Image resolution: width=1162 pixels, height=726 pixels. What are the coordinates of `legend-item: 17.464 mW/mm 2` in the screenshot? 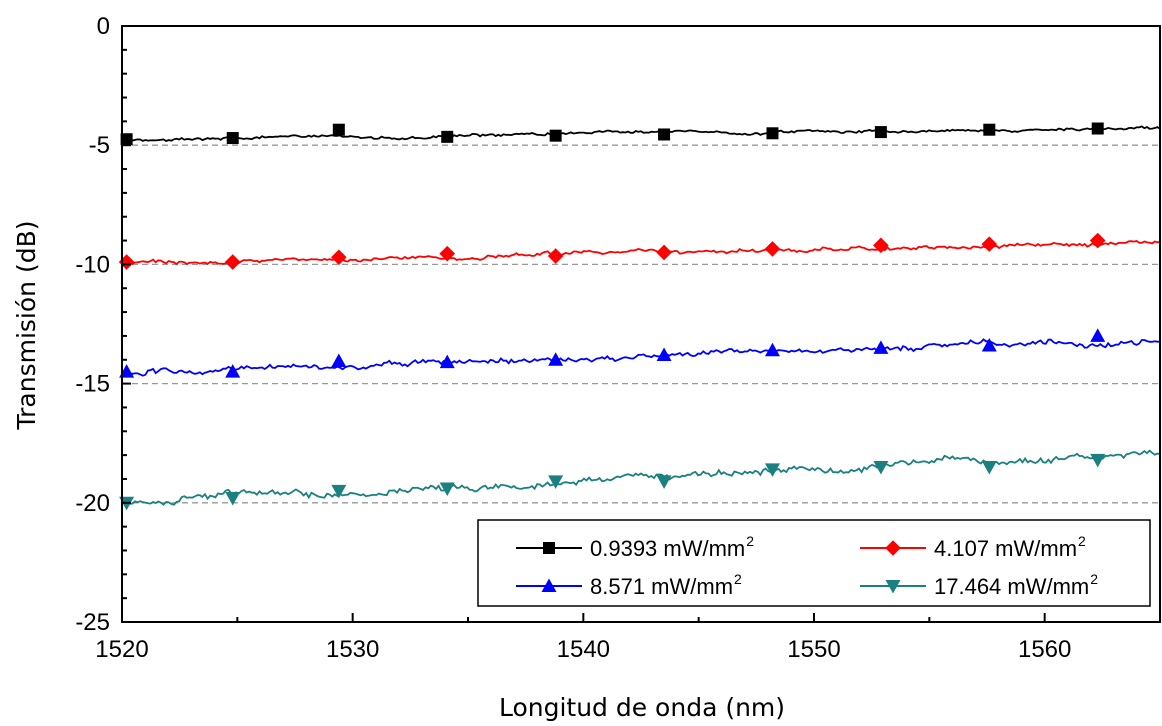 It's located at (979, 585).